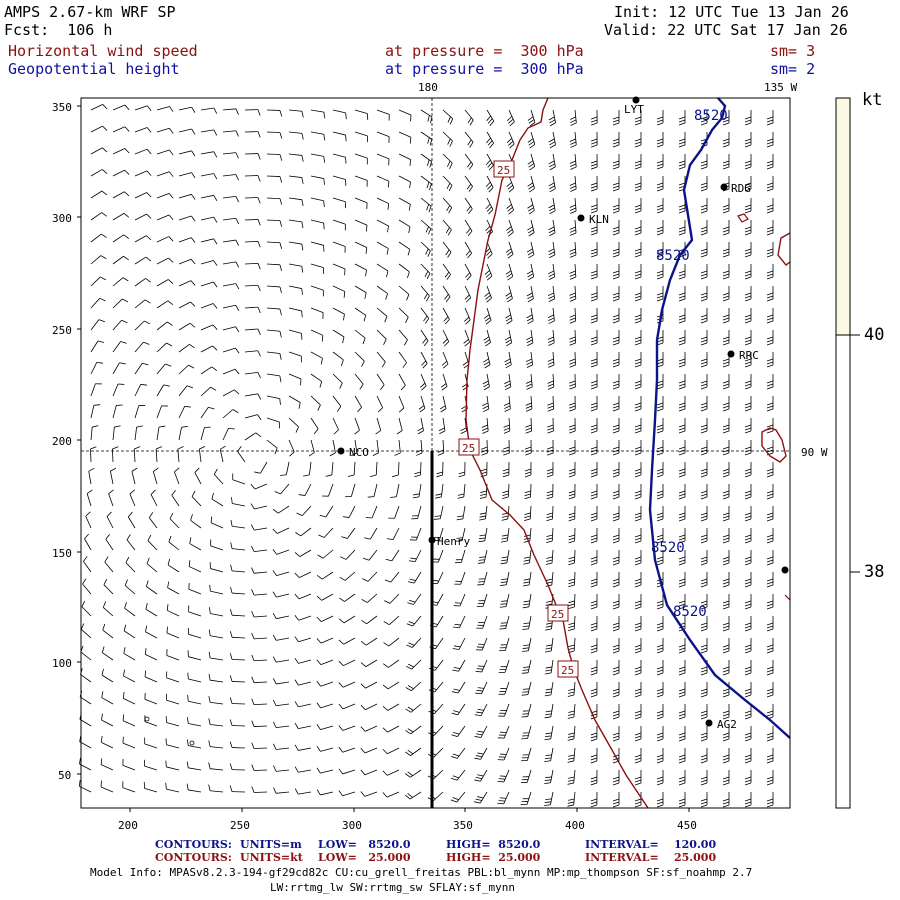 This screenshot has height=900, width=900. What do you see at coordinates (651, 844) in the screenshot?
I see `contour1-interval: INTERVAL= 120.00` at bounding box center [651, 844].